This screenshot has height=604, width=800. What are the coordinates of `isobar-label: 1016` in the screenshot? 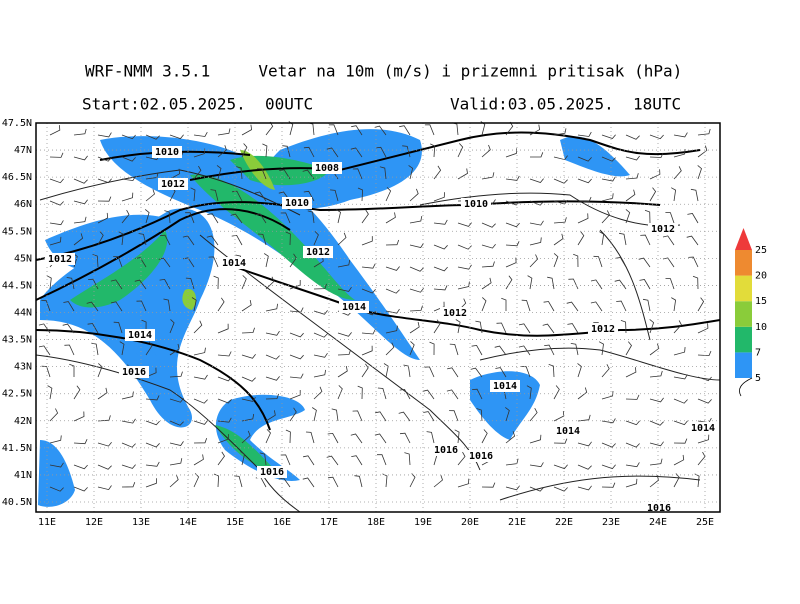 It's located at (272, 472).